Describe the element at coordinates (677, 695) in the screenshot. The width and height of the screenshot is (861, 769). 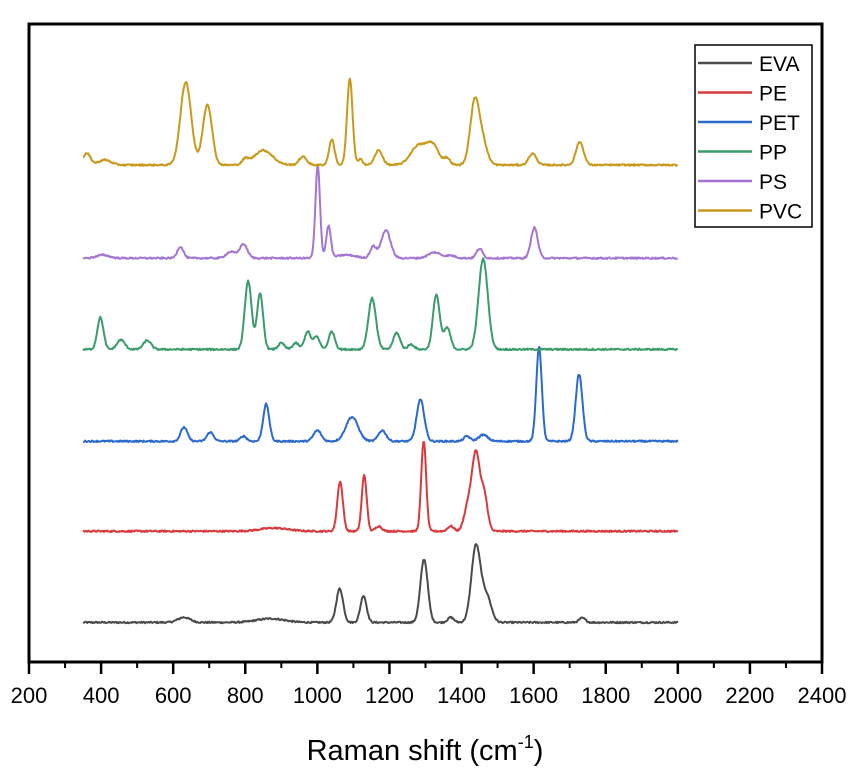
I see `x-tick-label: 2000` at that location.